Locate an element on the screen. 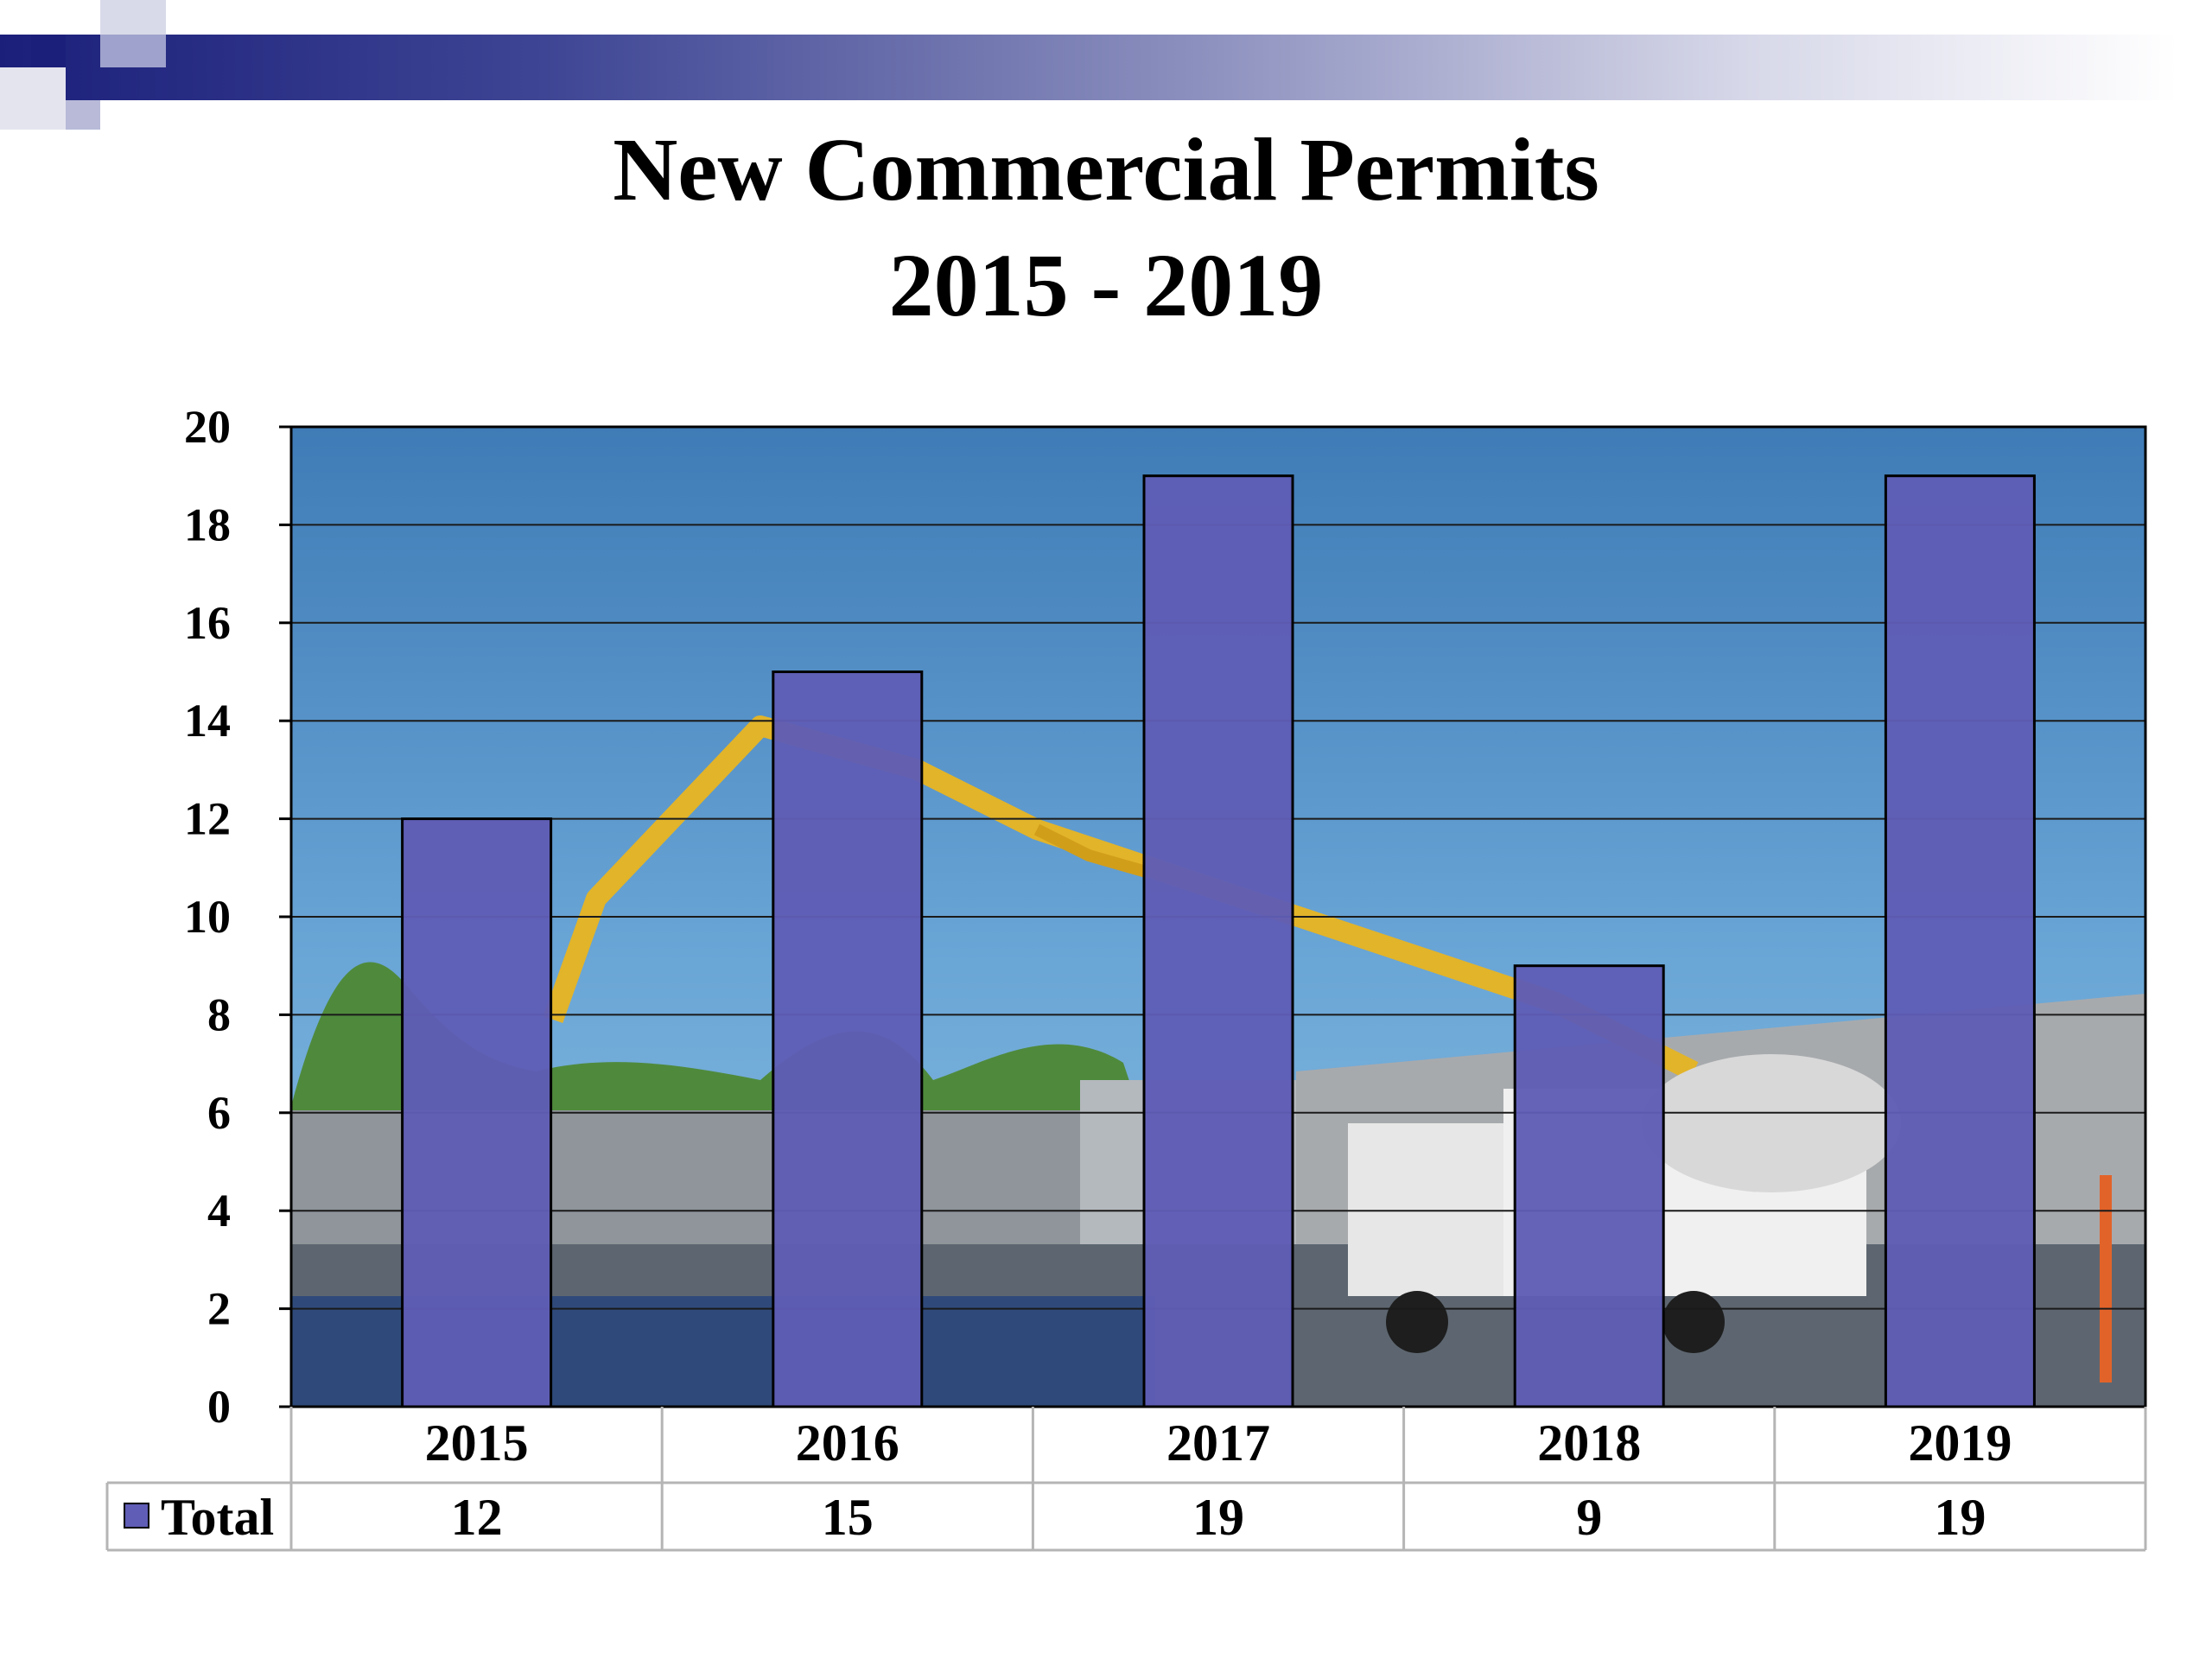 This screenshot has width=2212, height=1659. header-square-dark is located at coordinates (48, 51).